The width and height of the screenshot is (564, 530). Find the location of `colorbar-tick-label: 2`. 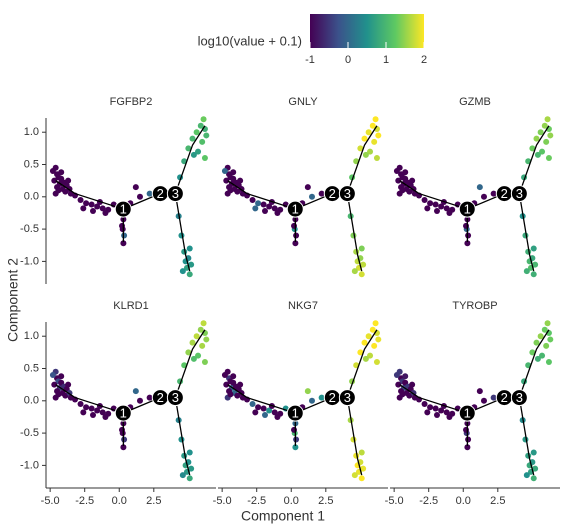

colorbar-tick-label: 2 is located at coordinates (424, 60).